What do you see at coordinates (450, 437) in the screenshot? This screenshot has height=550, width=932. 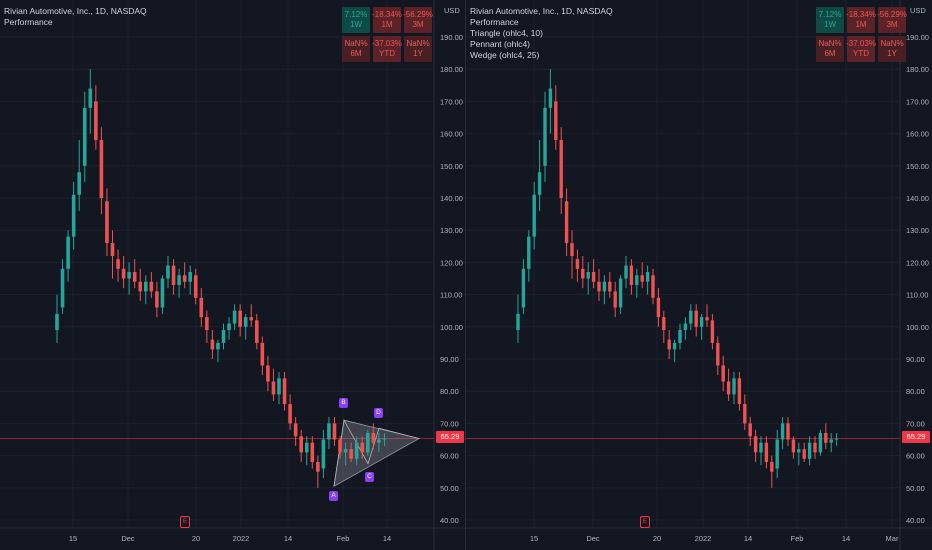 I see `last-price-tag: 65.29` at bounding box center [450, 437].